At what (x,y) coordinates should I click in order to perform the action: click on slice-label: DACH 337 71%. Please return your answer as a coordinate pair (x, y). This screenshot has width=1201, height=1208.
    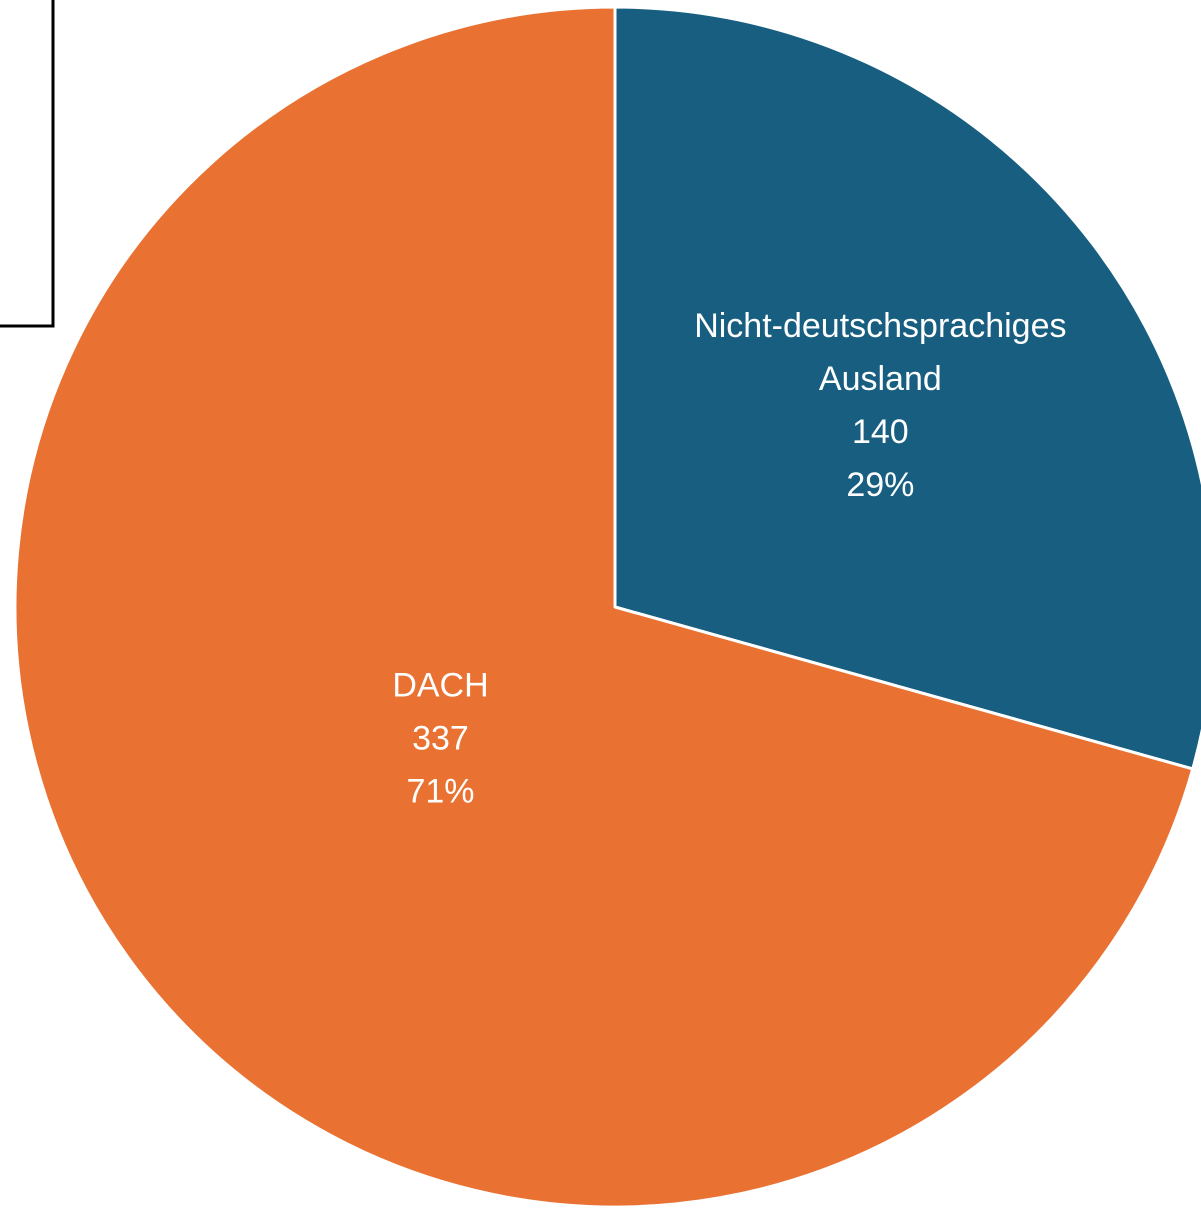
    Looking at the image, I should click on (440, 739).